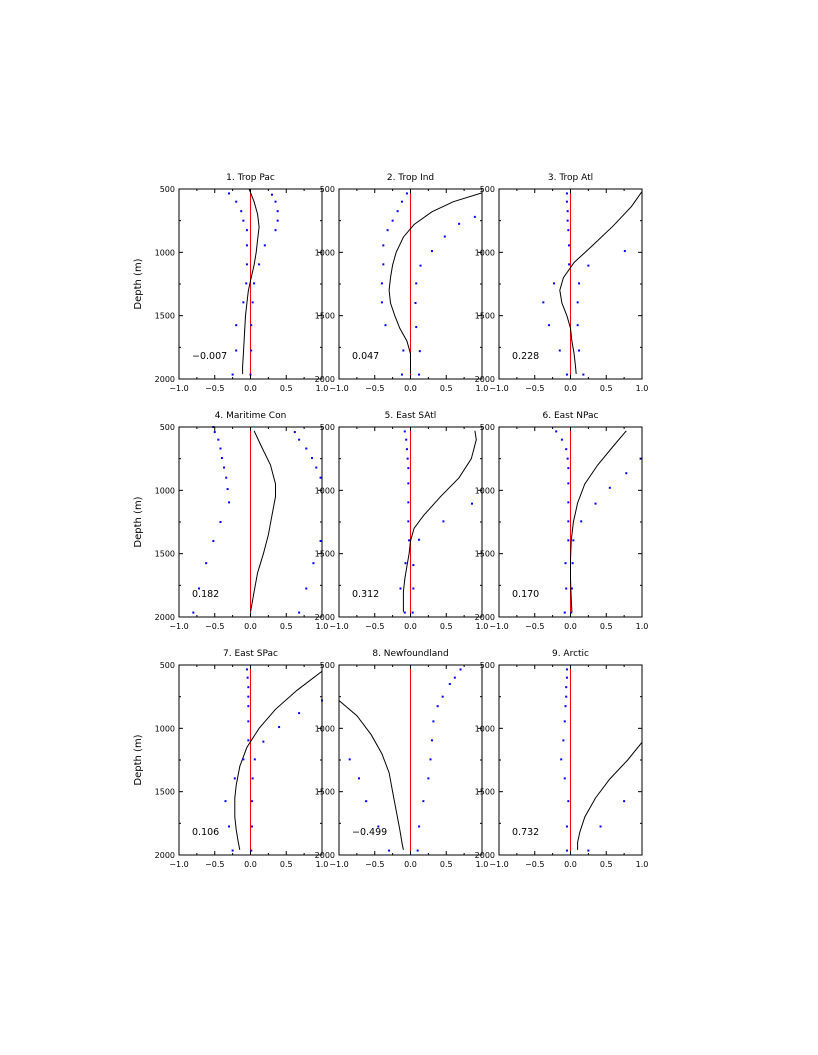 The height and width of the screenshot is (1055, 818). I want to click on panel-title: 4. Maritime Con, so click(251, 416).